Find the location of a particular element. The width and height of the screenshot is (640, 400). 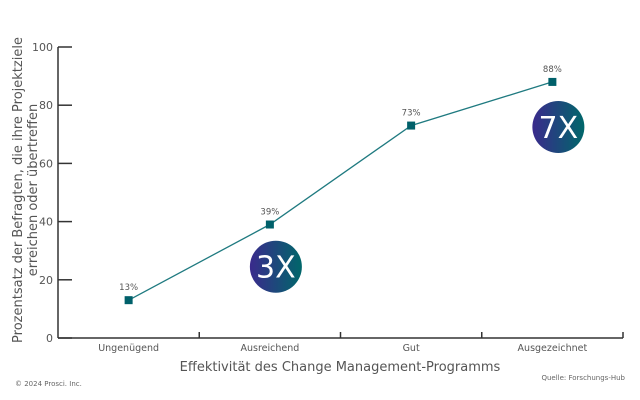

y-tick-label: 0 is located at coordinates (49, 338).